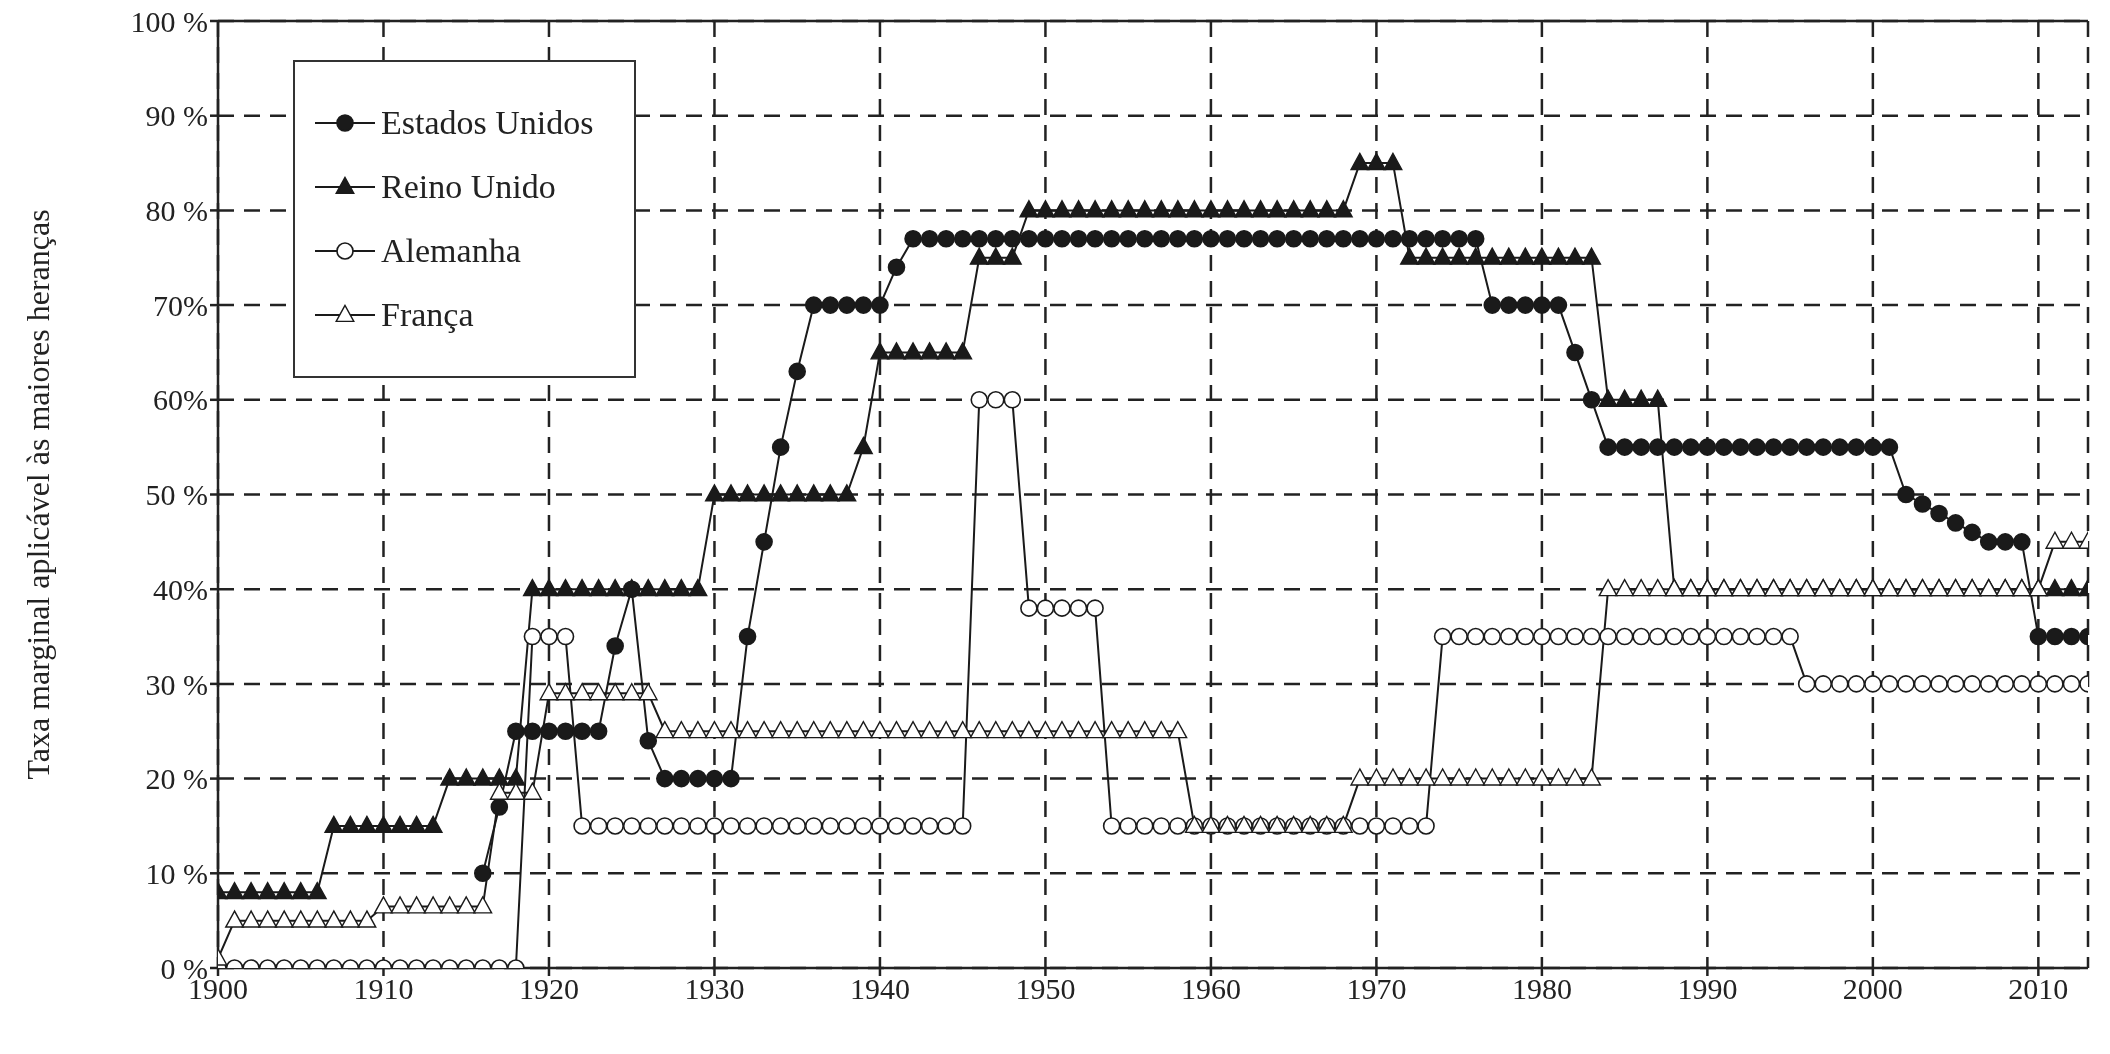 The width and height of the screenshot is (2110, 1054). Describe the element at coordinates (879, 989) in the screenshot. I see `x-tick-label: 1940` at that location.